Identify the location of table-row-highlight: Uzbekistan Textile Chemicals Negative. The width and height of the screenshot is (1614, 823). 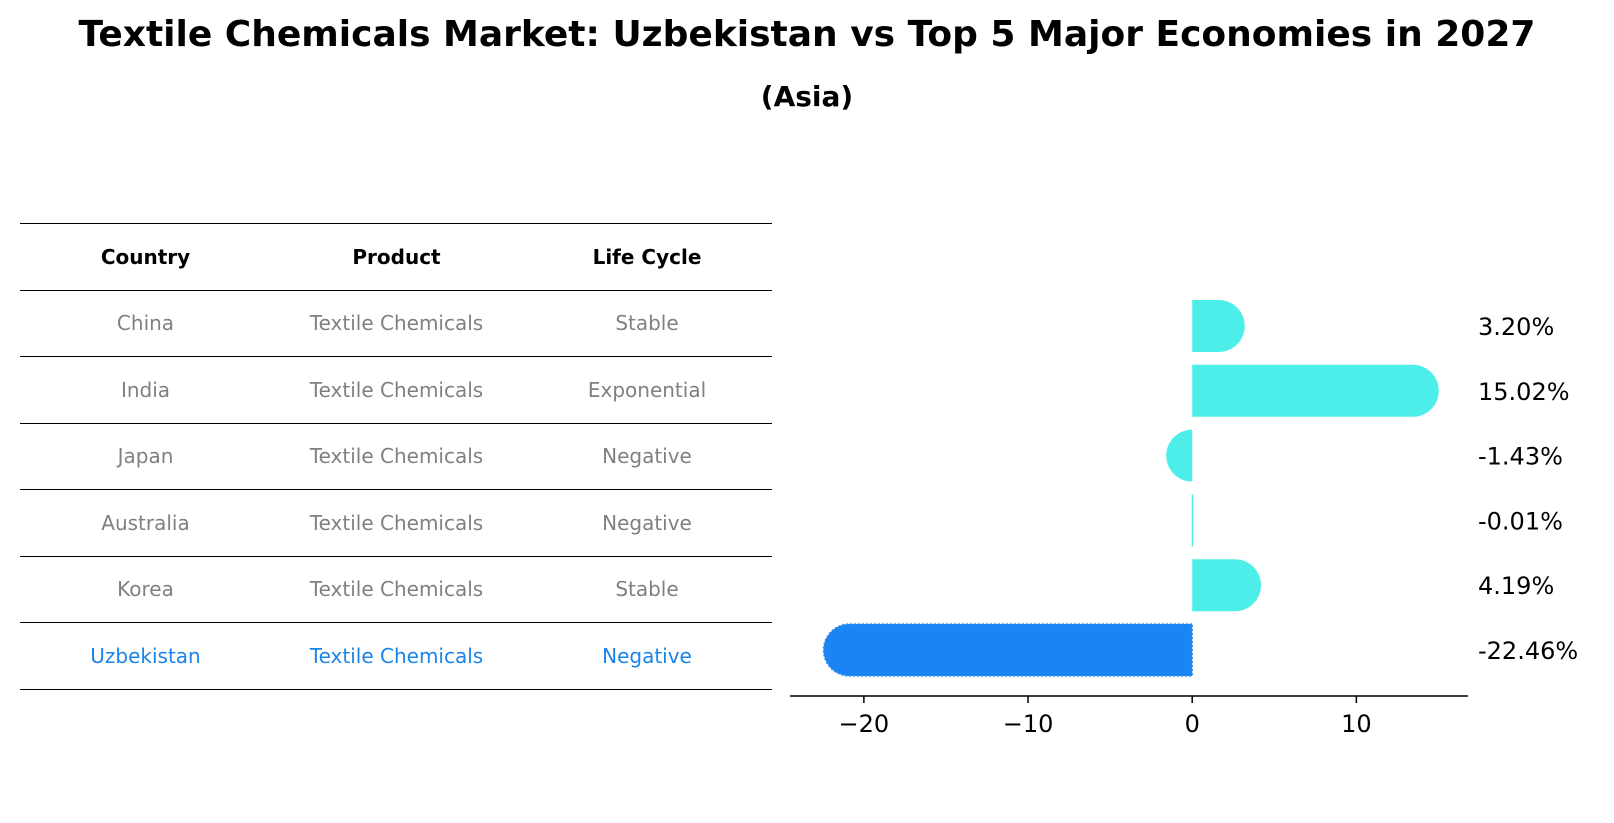
(396, 656).